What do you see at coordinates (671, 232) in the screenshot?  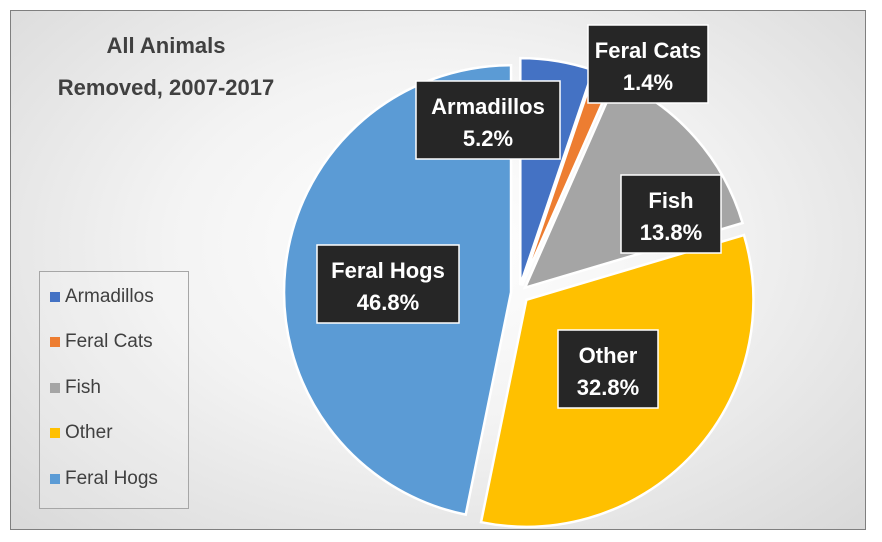 I see `data-label-value: 13.8%` at bounding box center [671, 232].